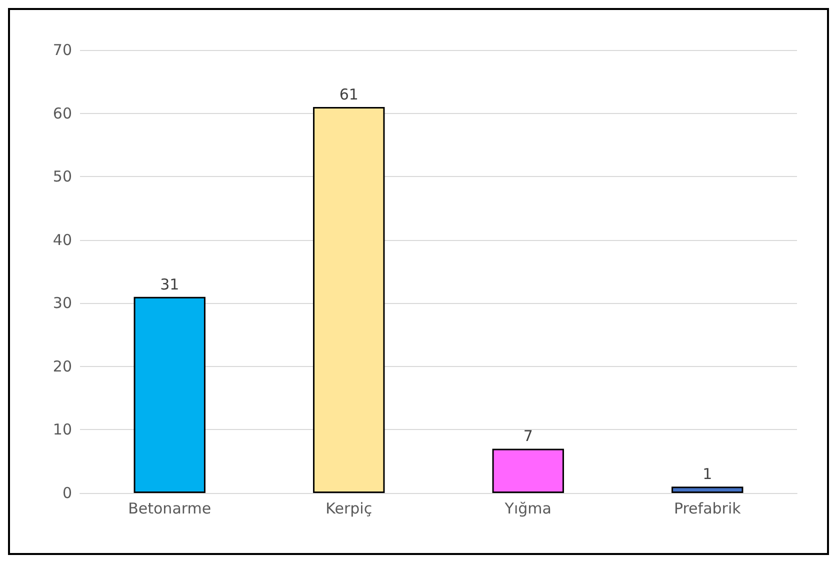 The width and height of the screenshot is (837, 567). What do you see at coordinates (170, 509) in the screenshot?
I see `x-tick-label: Betonarme` at bounding box center [170, 509].